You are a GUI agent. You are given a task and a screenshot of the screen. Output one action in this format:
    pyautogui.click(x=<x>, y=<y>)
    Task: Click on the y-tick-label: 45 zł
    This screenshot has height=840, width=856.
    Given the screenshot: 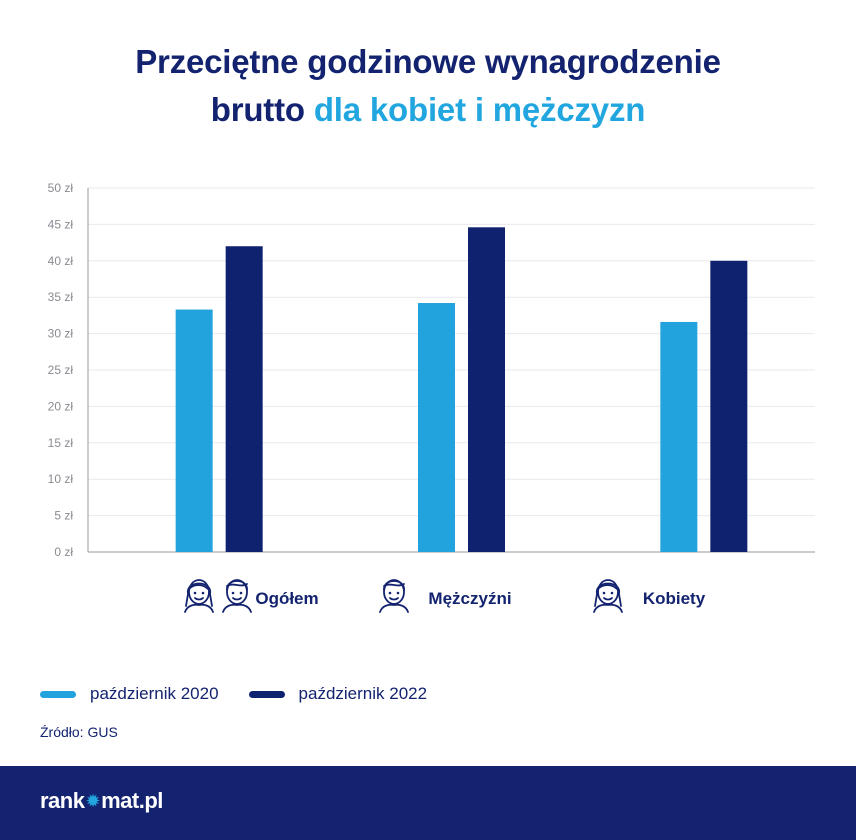 What is the action you would take?
    pyautogui.click(x=61, y=224)
    